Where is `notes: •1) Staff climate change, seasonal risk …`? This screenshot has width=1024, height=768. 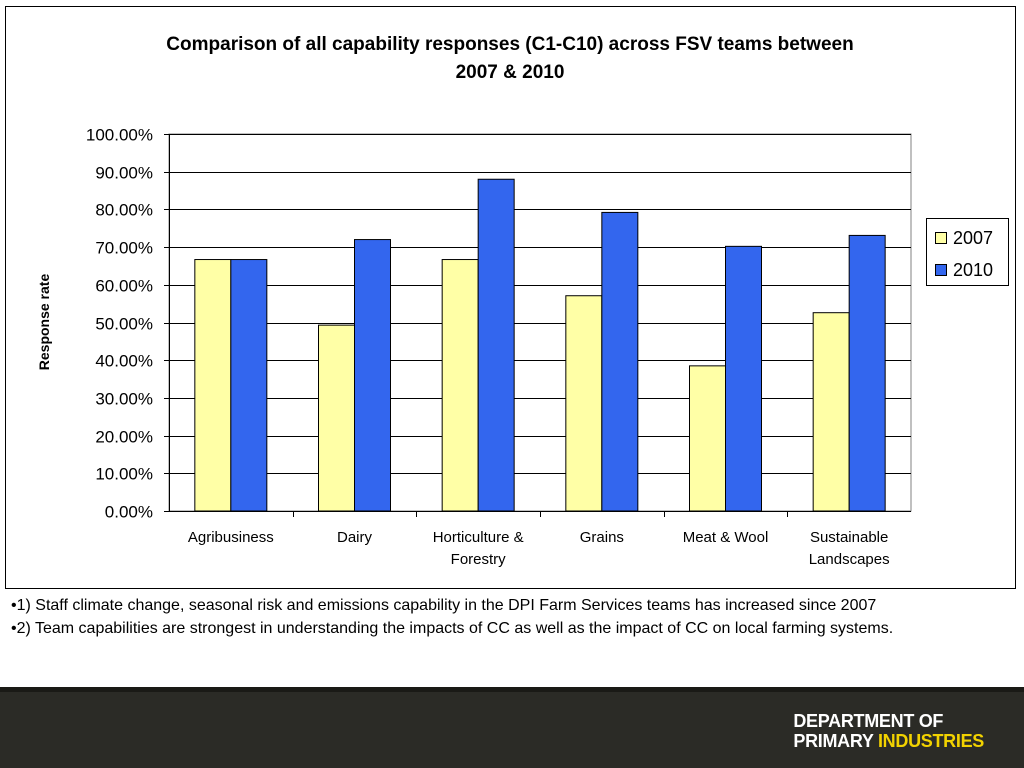 notes: •1) Staff climate change, seasonal risk … is located at coordinates (511, 617).